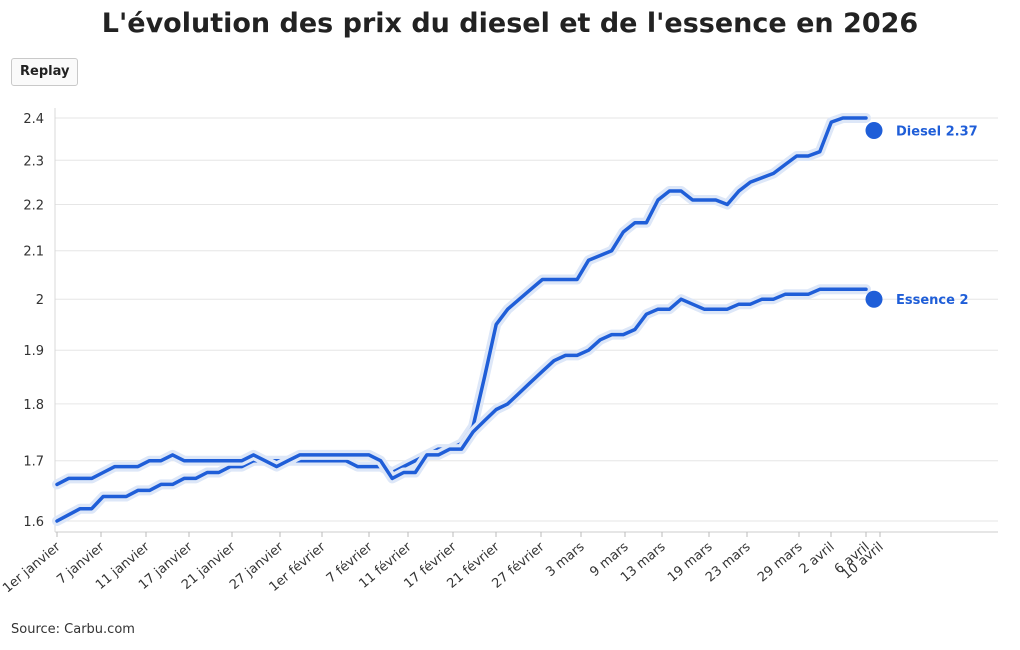 The width and height of the screenshot is (1020, 650). I want to click on end-marker-essence, so click(874, 299).